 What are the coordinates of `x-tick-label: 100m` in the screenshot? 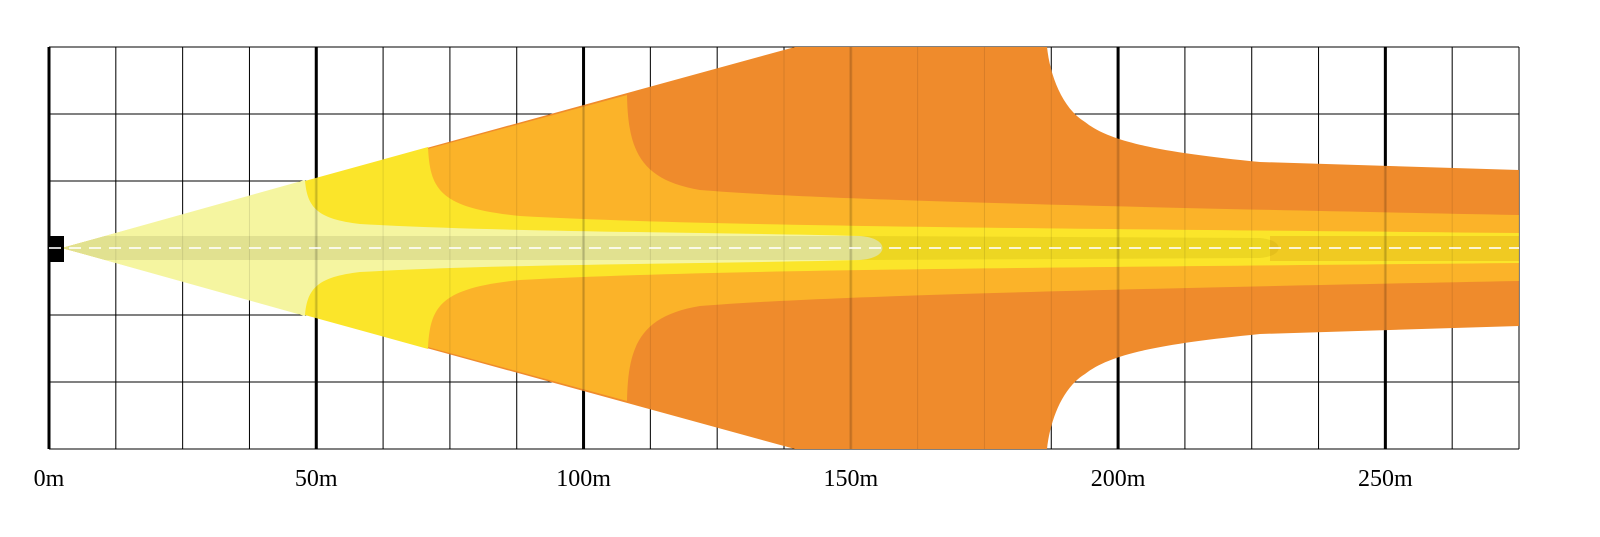 It's located at (583, 479).